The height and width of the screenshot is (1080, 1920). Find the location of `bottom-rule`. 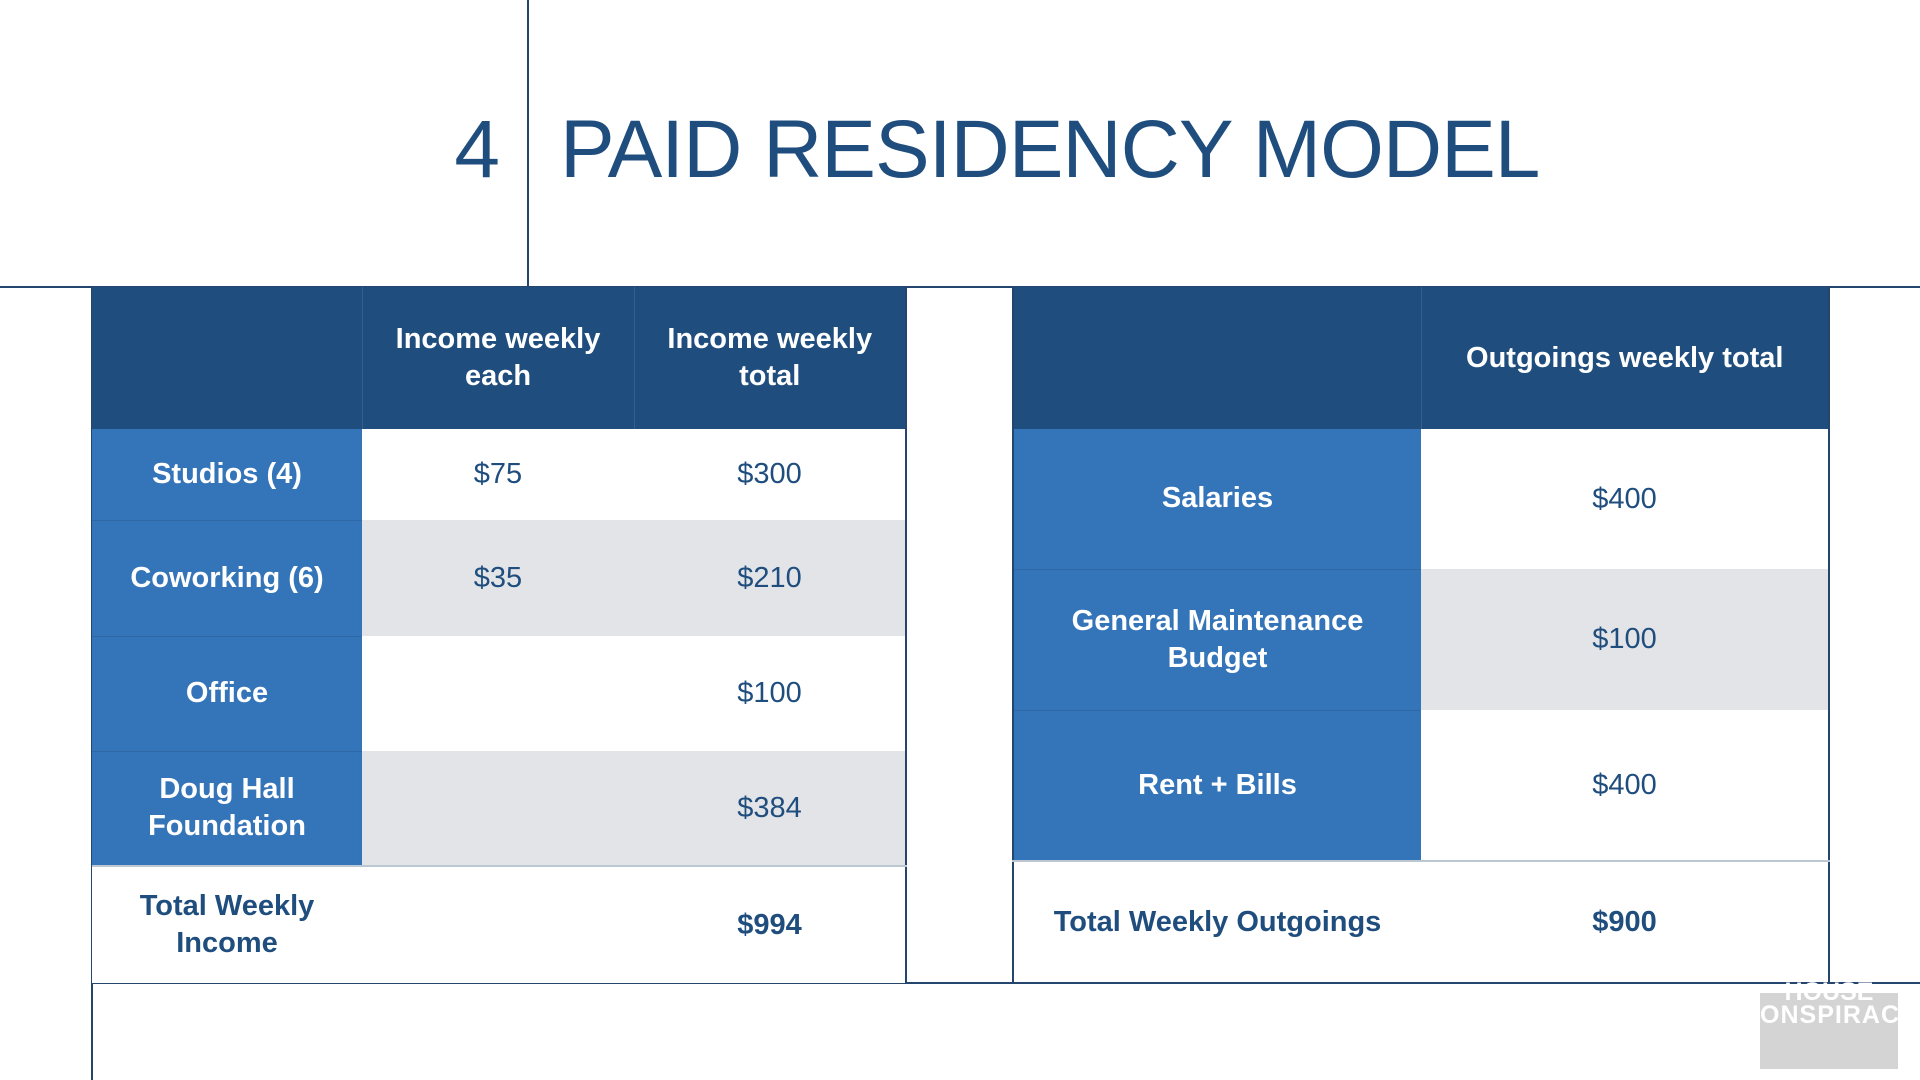

bottom-rule is located at coordinates (1005, 983).